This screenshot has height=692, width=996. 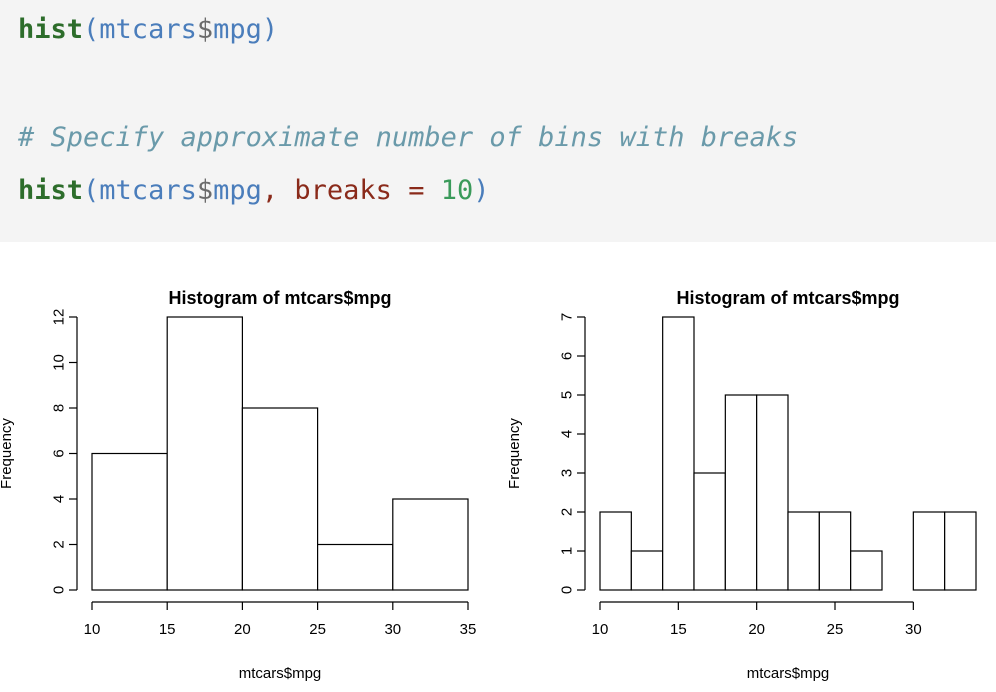 What do you see at coordinates (457, 190) in the screenshot?
I see `number-literal: 10` at bounding box center [457, 190].